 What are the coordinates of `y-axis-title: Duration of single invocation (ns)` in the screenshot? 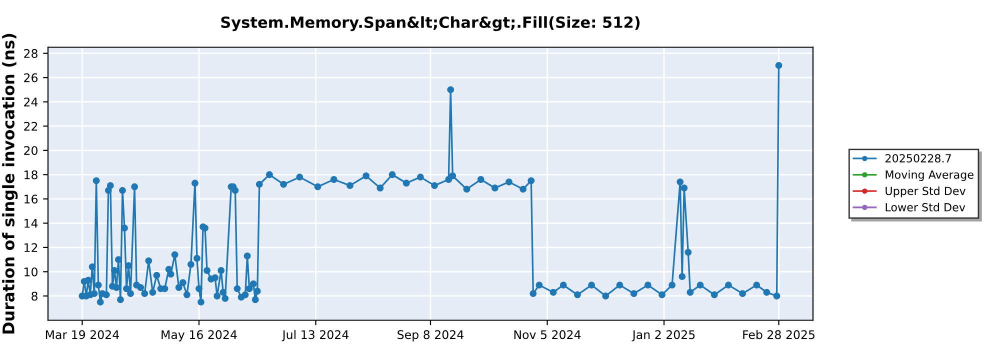 It's located at (10, 184).